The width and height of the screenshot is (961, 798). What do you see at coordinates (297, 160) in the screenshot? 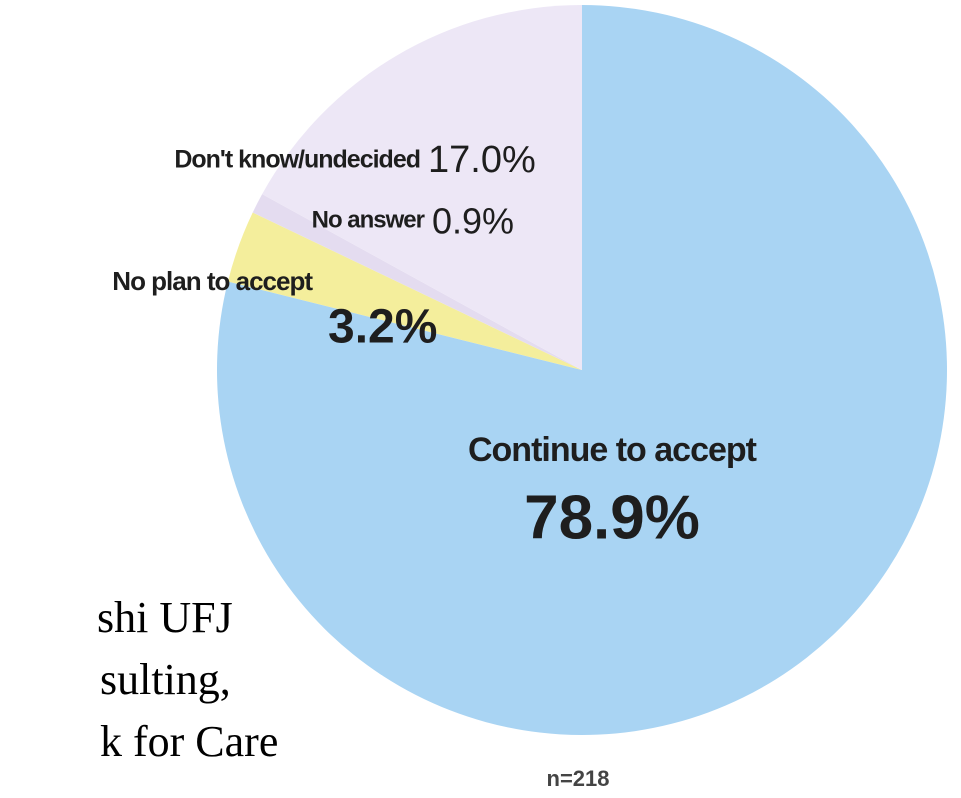
I see `category-label: Don't know/undecided` at bounding box center [297, 160].